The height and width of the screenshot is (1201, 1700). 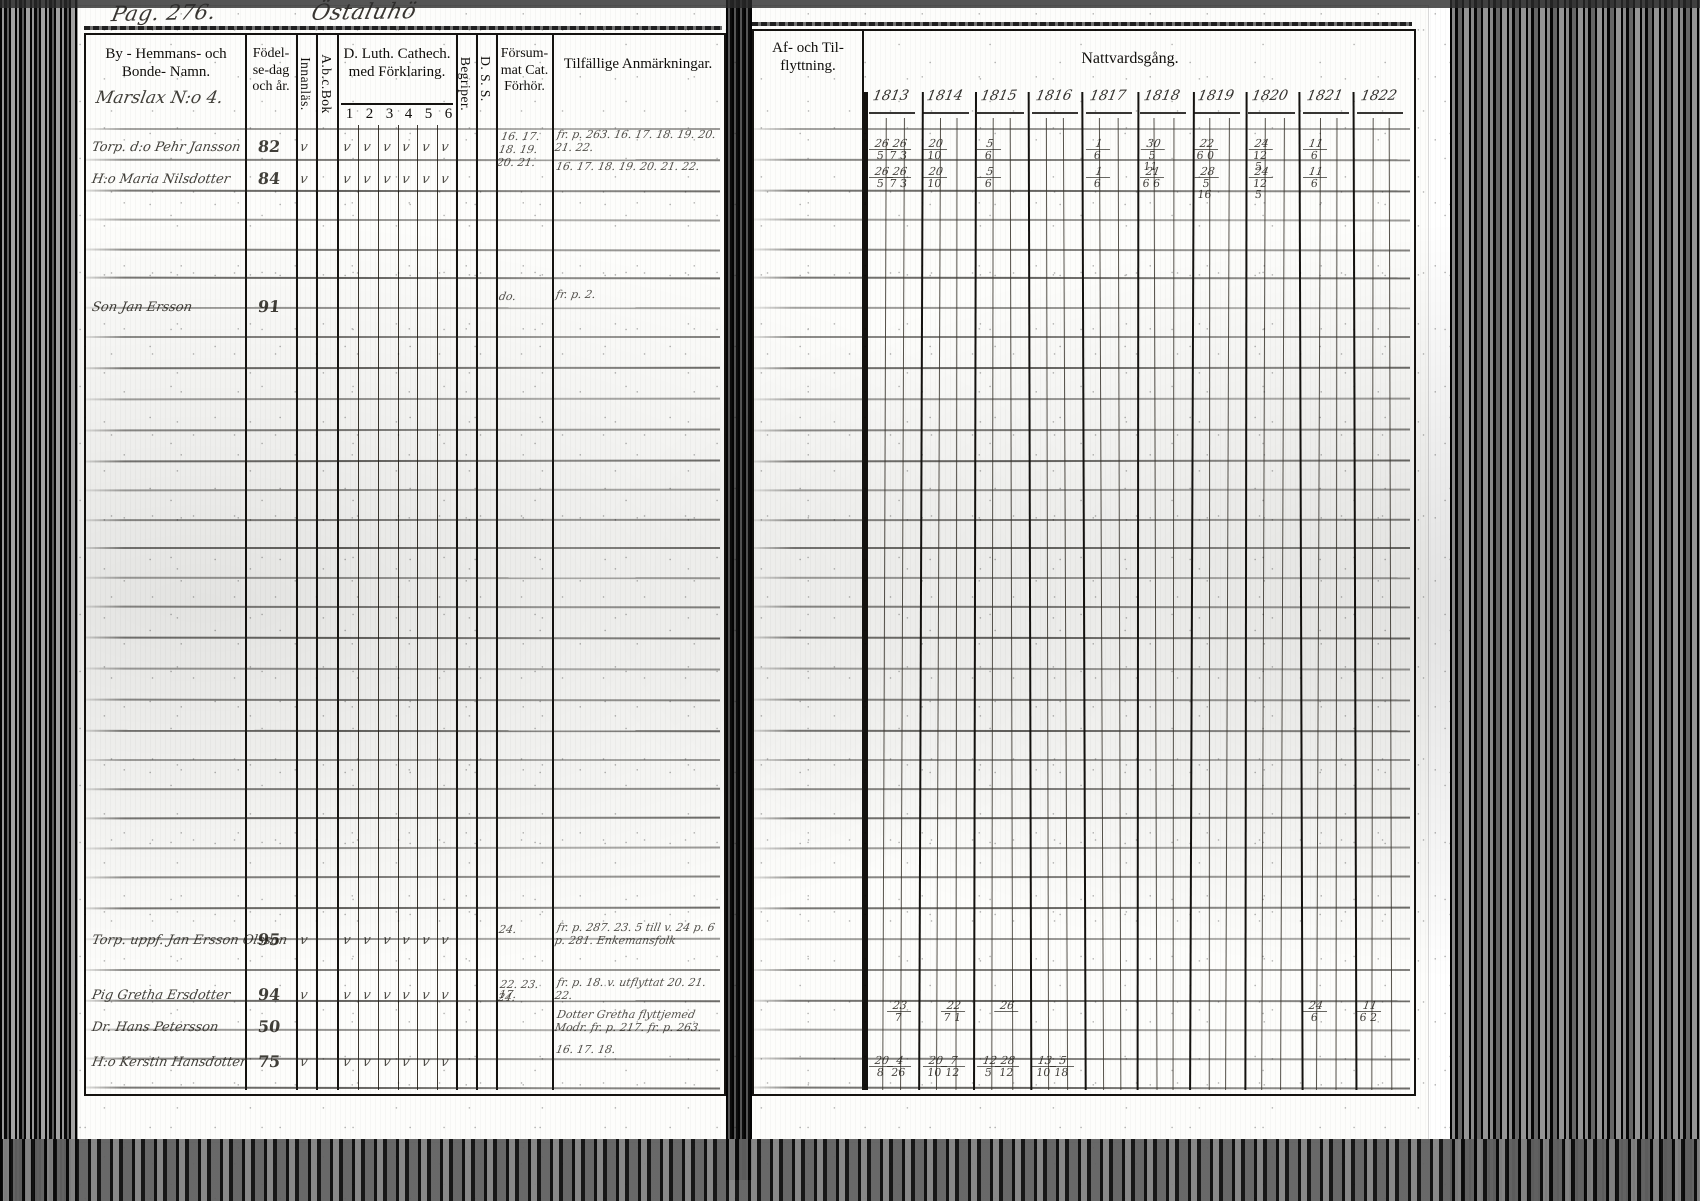 I want to click on scan-edge-bottom, so click(x=850, y=1170).